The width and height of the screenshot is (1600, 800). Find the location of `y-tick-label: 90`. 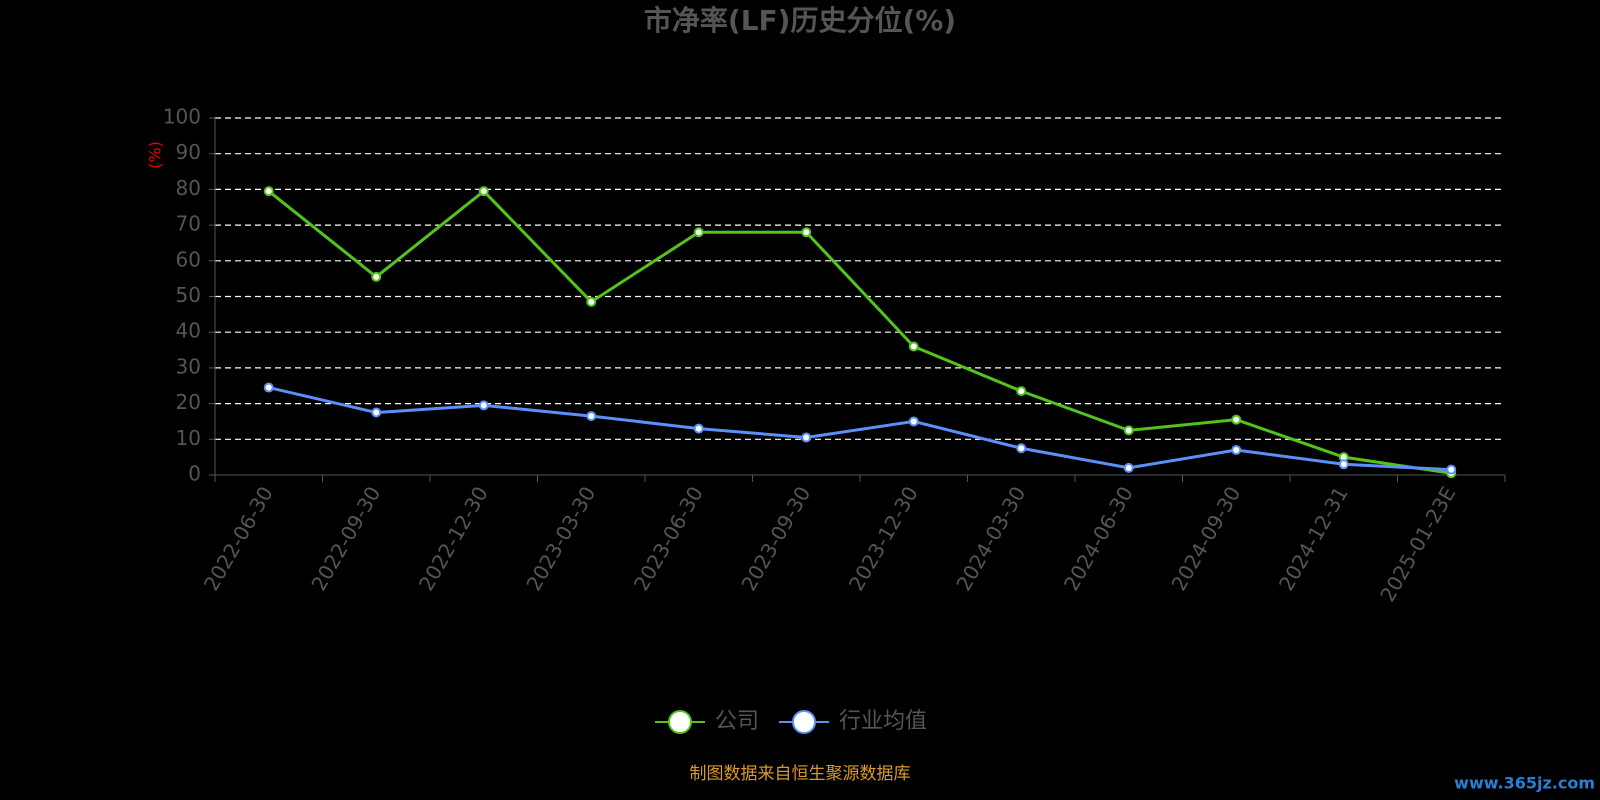

y-tick-label: 90 is located at coordinates (188, 152).